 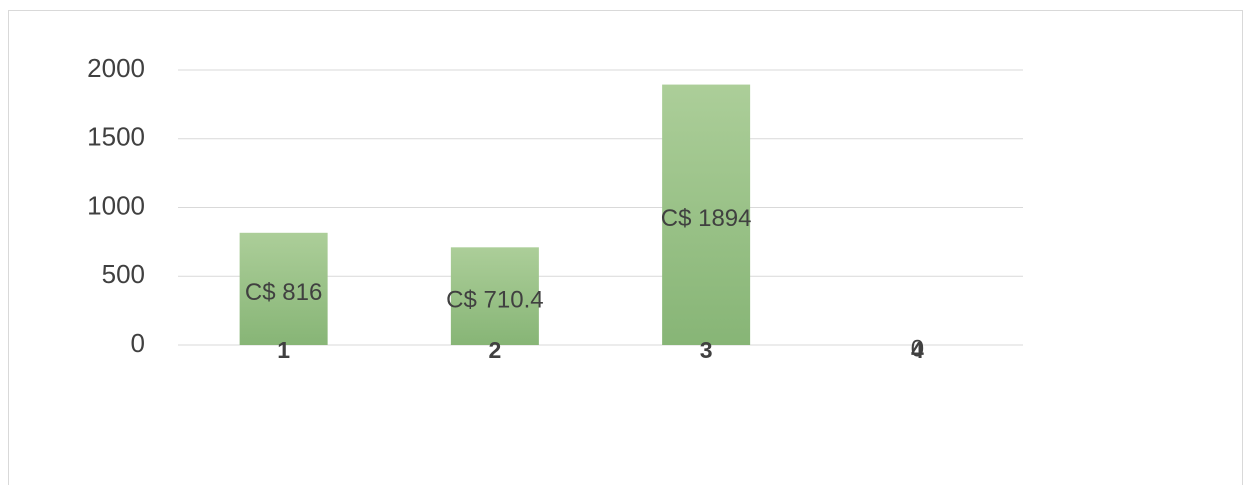 I want to click on x-tick-label: 4, so click(x=917, y=350).